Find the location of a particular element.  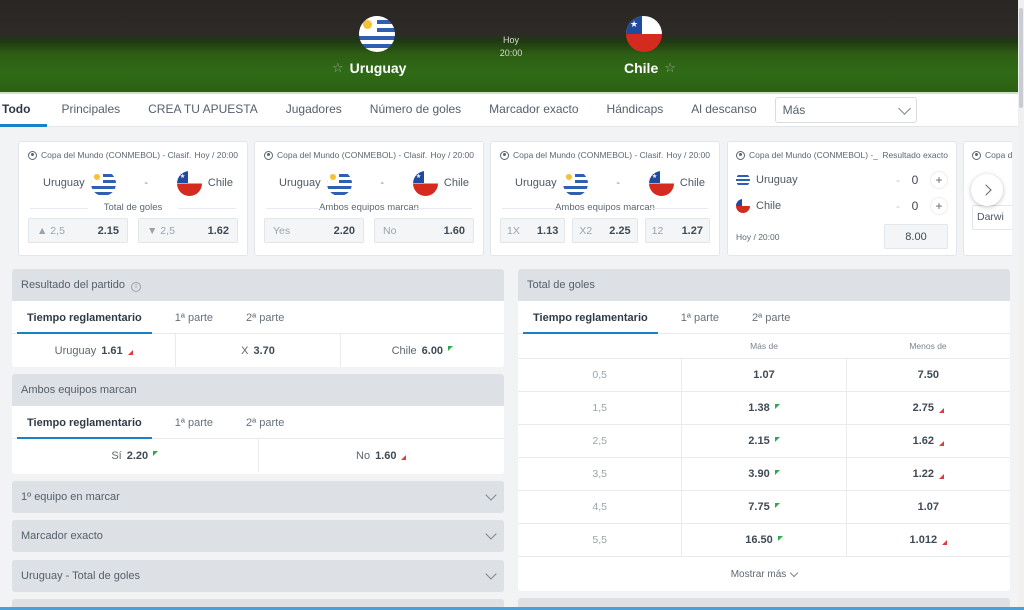

odd-away: Chile 6.00 is located at coordinates (422, 350).